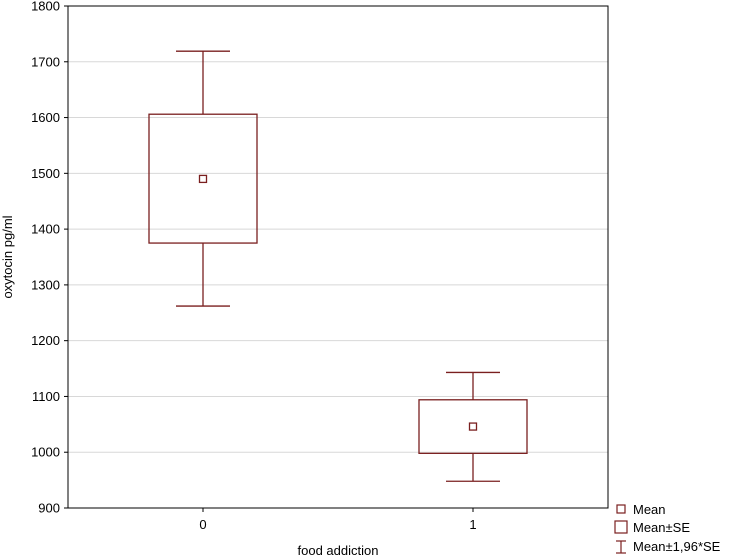 The width and height of the screenshot is (742, 558). I want to click on y-tick-label-1800: 1800, so click(45, 7).